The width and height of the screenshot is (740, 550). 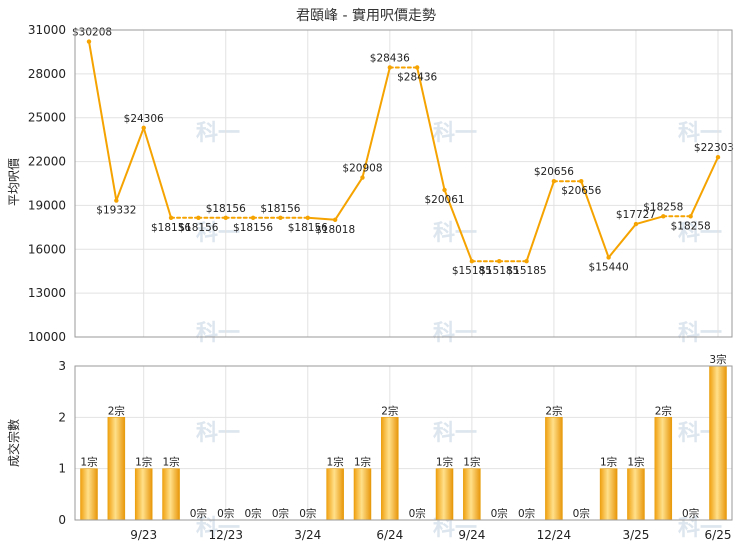 I want to click on price-tick-label: 19000, so click(x=47, y=205).